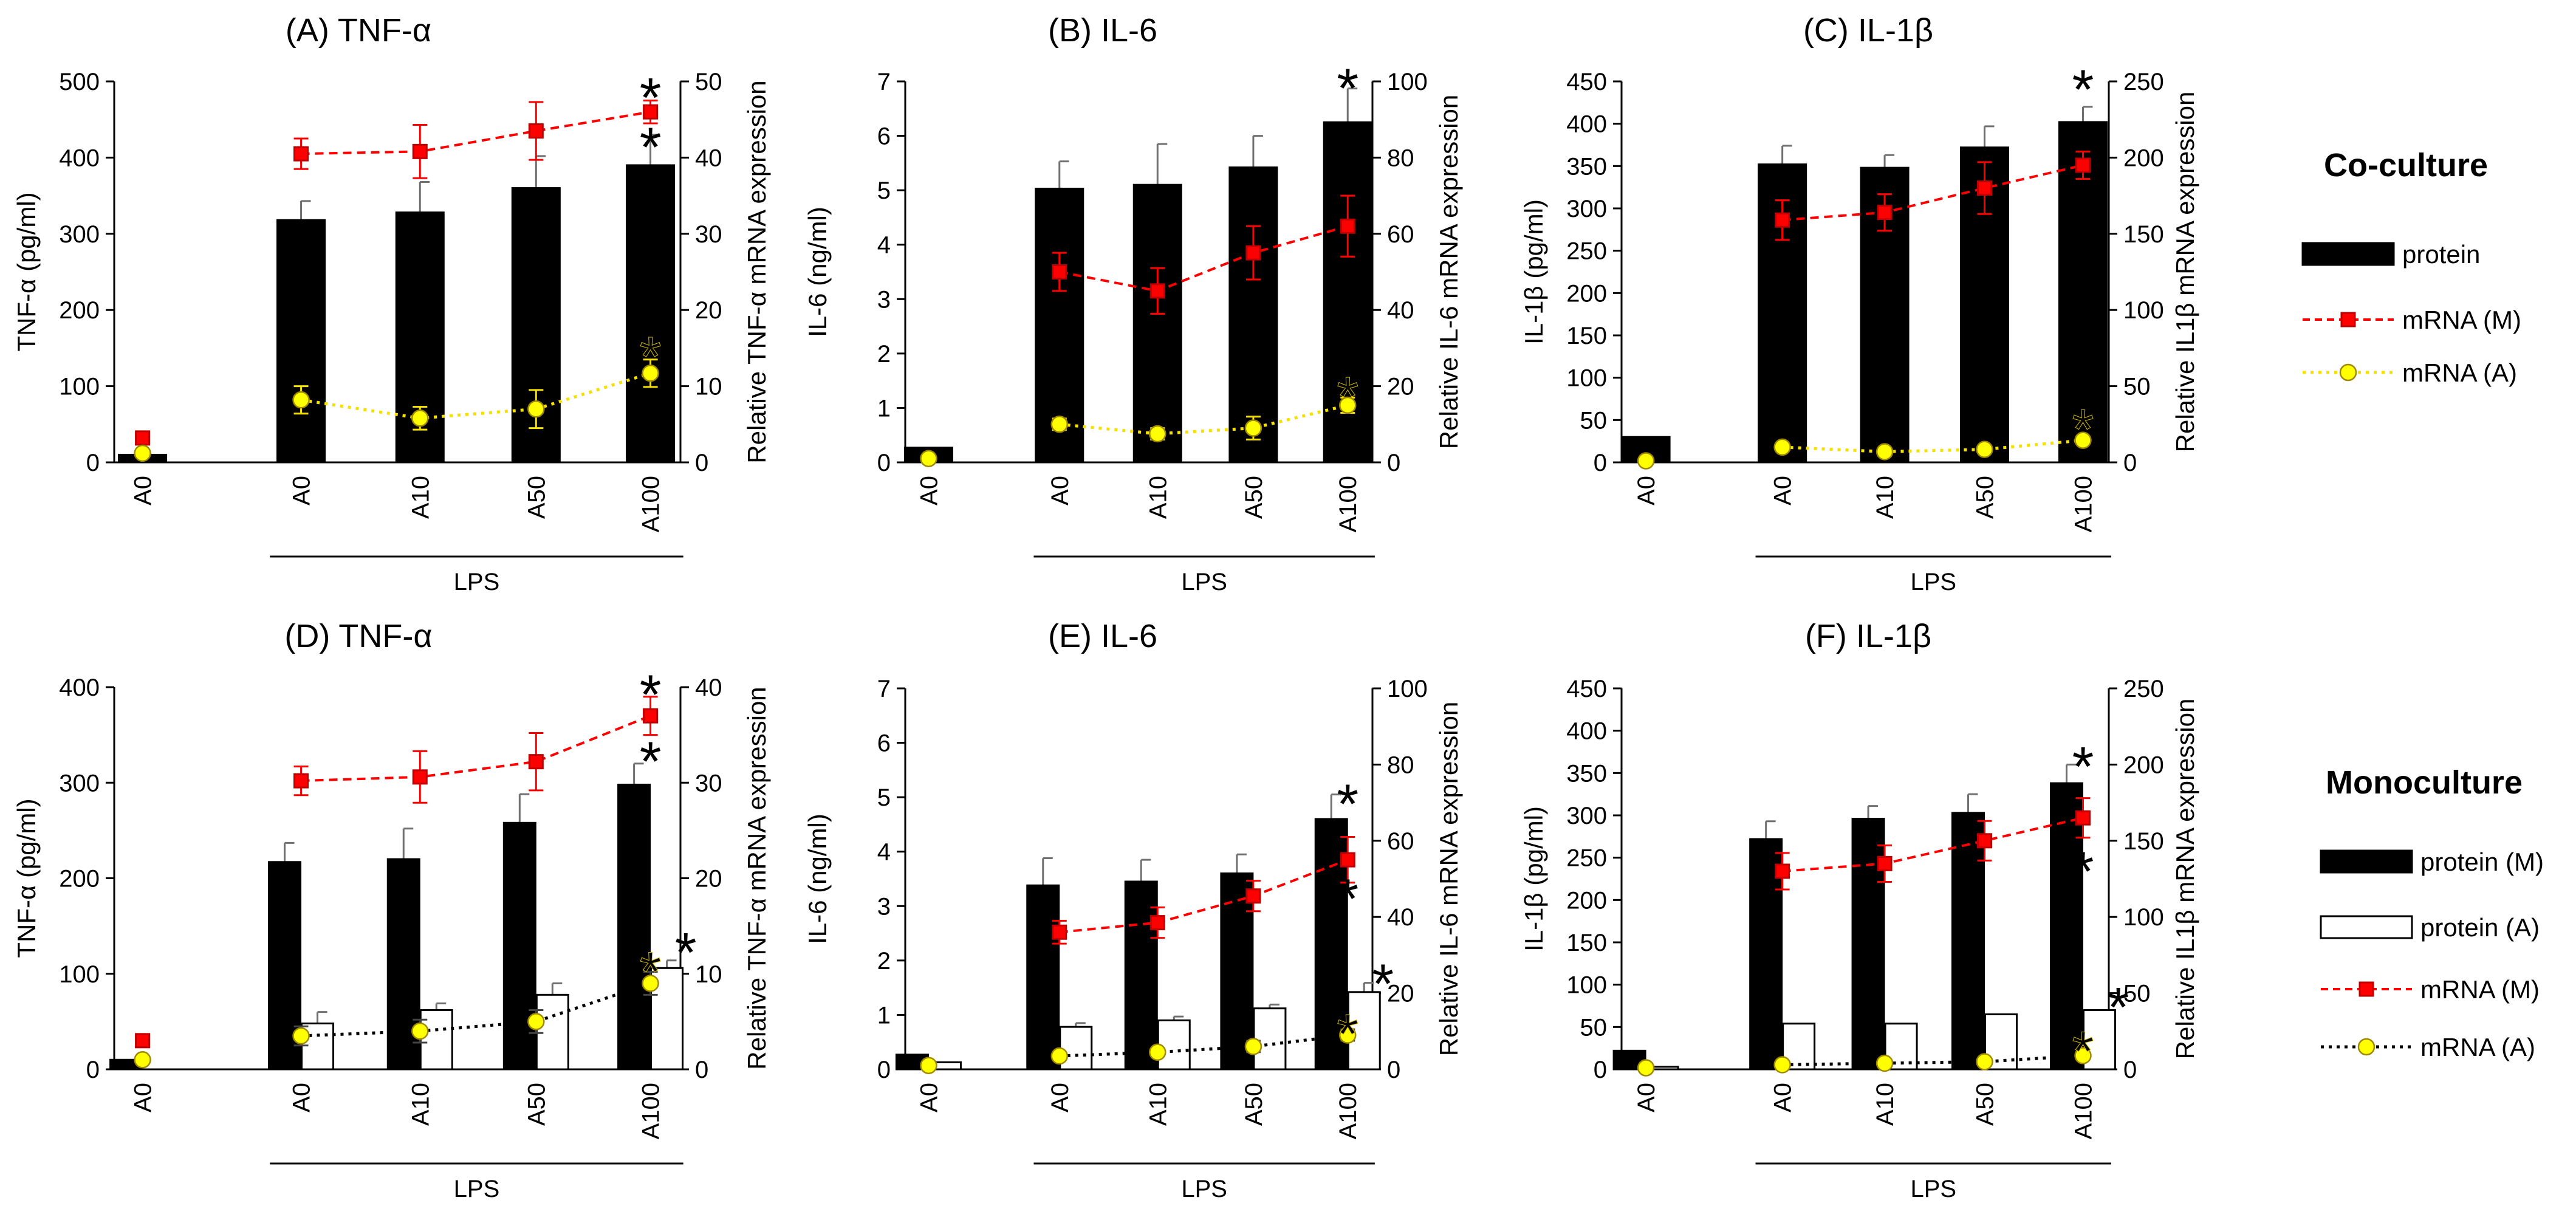 The width and height of the screenshot is (2576, 1220). Describe the element at coordinates (709, 974) in the screenshot. I see `y2-tick-label: 10` at that location.